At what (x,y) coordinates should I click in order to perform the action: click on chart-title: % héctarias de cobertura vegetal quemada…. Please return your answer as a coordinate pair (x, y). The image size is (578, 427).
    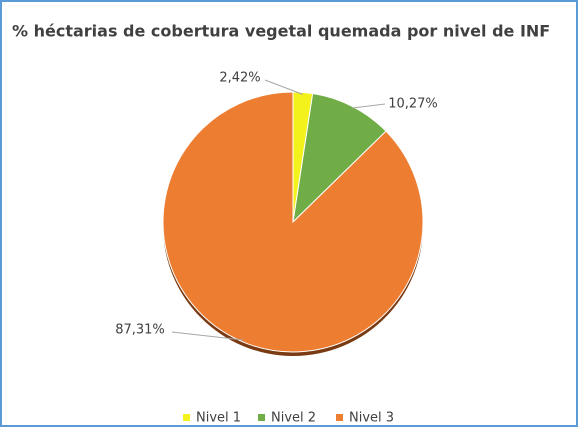
    Looking at the image, I should click on (281, 31).